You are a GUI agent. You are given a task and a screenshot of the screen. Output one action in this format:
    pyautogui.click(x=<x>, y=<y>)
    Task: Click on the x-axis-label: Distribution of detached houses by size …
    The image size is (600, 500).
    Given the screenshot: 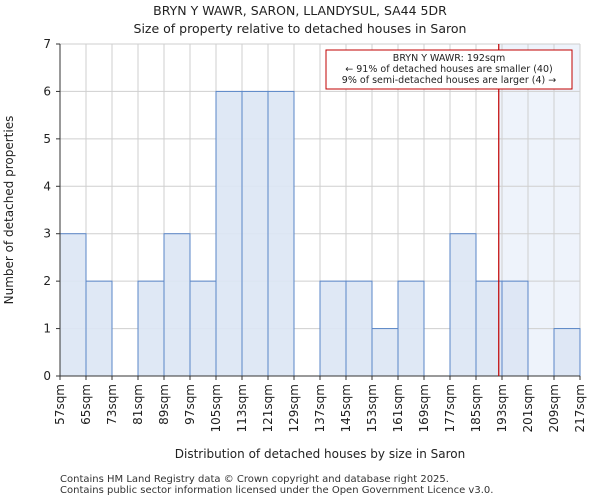 What is the action you would take?
    pyautogui.click(x=320, y=454)
    